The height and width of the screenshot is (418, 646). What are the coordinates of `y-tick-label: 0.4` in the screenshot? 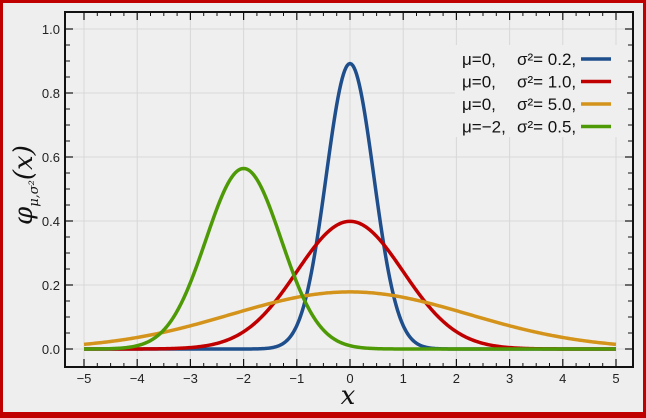 It's located at (51, 221).